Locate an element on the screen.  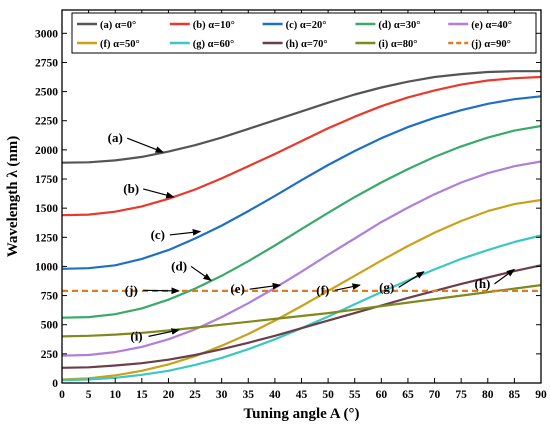
y-tick-label-8: 2000 is located at coordinates (46, 151).